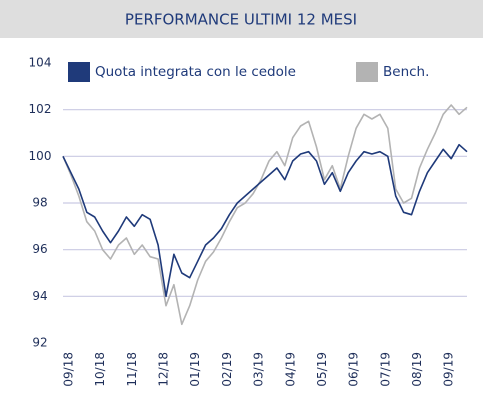  I want to click on y-tick-label: 104, so click(40, 63).